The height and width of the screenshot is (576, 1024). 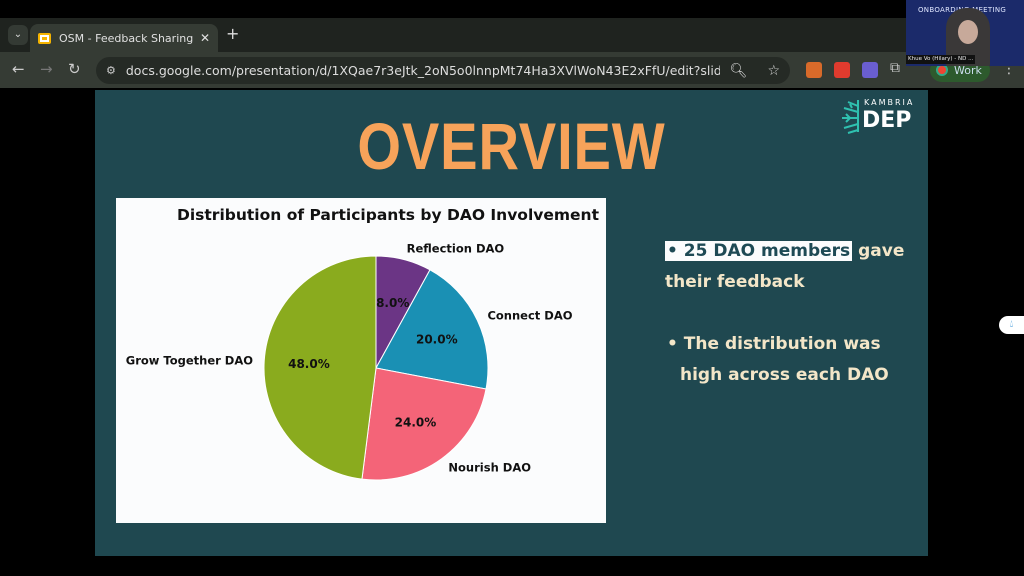 I want to click on extensions-icon: ⧉, so click(x=895, y=68).